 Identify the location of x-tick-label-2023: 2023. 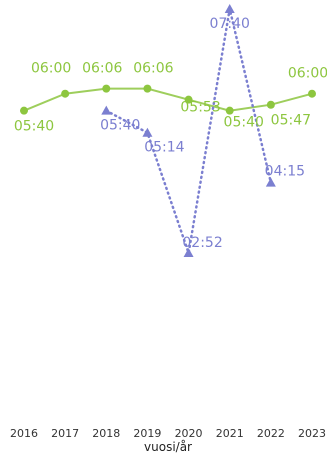
(312, 433).